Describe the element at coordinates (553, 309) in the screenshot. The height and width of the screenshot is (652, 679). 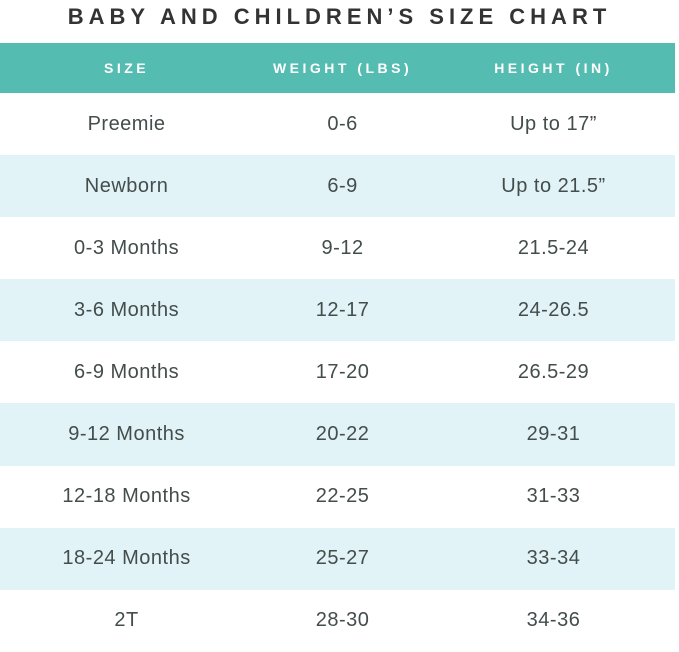
I see `height-cell: 24-26.5` at that location.